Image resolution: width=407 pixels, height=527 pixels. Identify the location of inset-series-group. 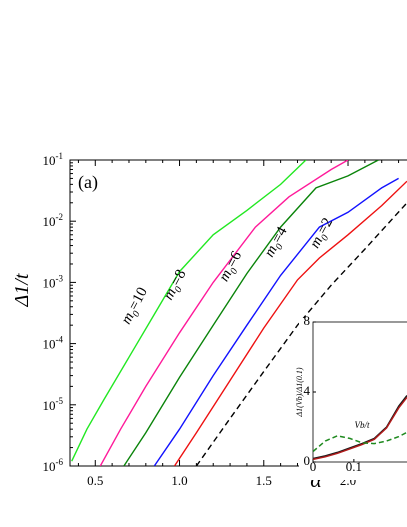
(360, 428).